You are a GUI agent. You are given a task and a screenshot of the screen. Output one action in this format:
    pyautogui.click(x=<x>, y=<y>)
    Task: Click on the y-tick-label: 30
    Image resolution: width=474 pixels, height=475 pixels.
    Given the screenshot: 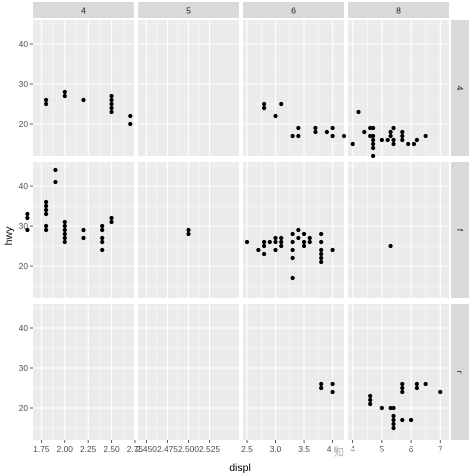 What is the action you would take?
    pyautogui.click(x=24, y=84)
    